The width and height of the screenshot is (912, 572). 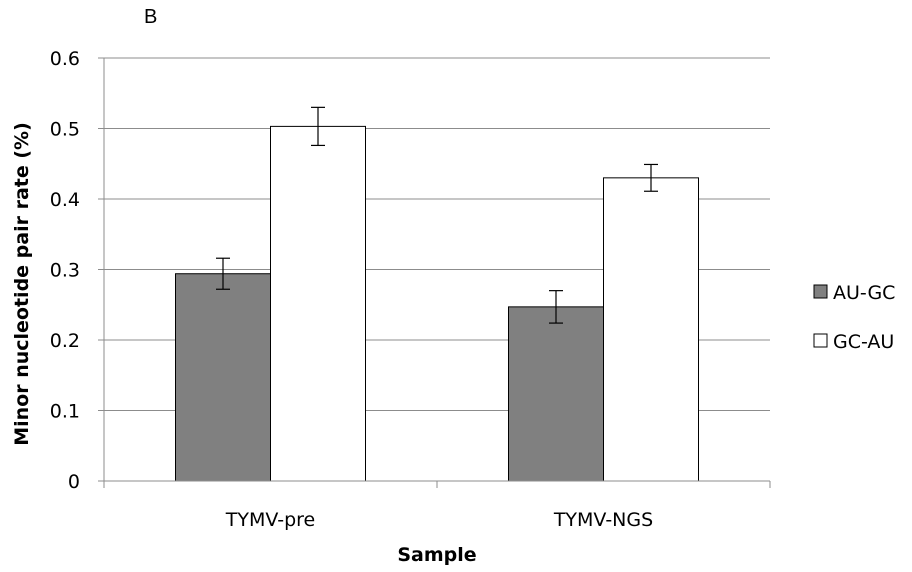 I want to click on x-tick-labels: TYMV-pre TYMV-NGS, so click(x=437, y=506).